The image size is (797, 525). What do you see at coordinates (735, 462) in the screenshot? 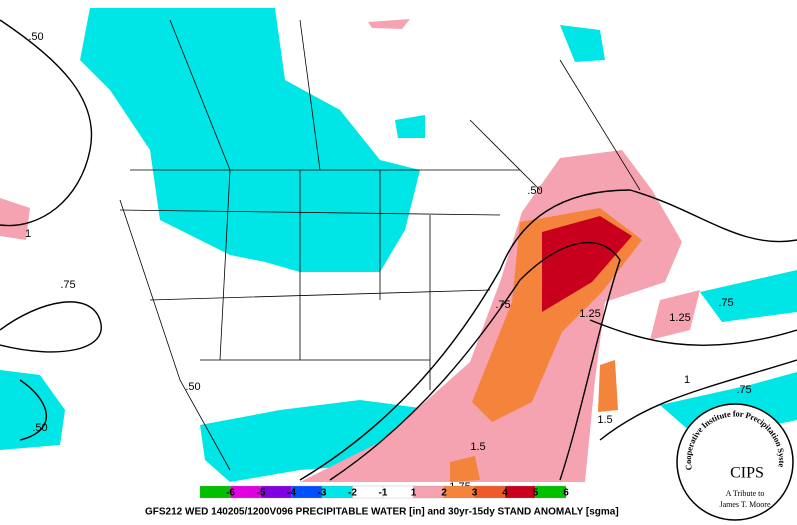
I see `logo-ring` at bounding box center [735, 462].